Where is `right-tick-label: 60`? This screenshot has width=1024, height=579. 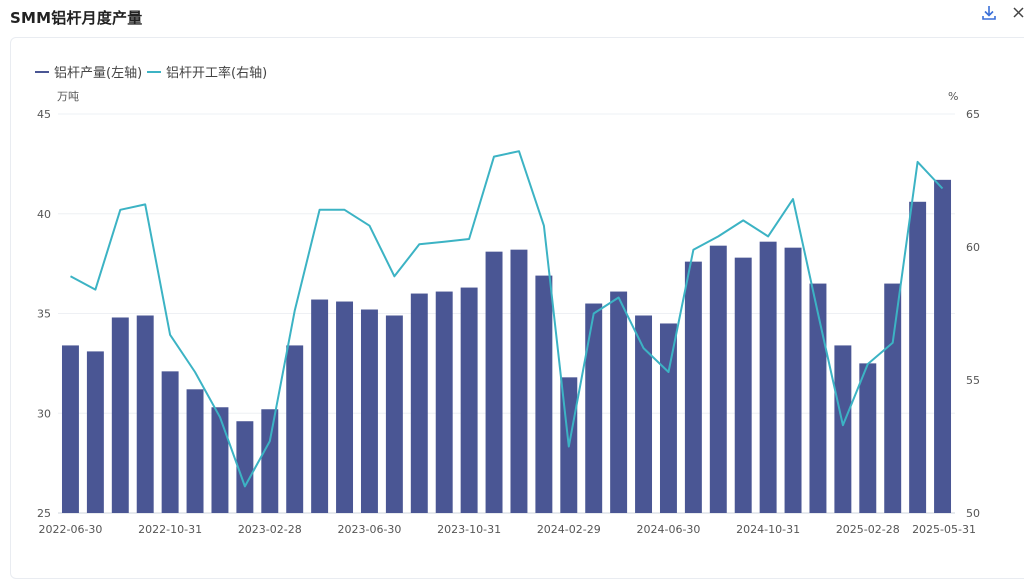
right-tick-label: 60 is located at coordinates (973, 247).